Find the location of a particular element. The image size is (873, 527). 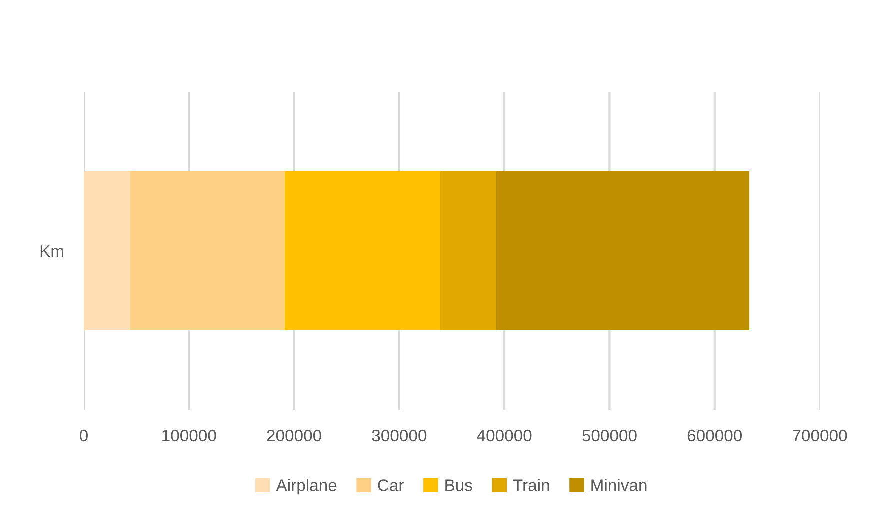

x-tick-label: 700000 is located at coordinates (820, 436).